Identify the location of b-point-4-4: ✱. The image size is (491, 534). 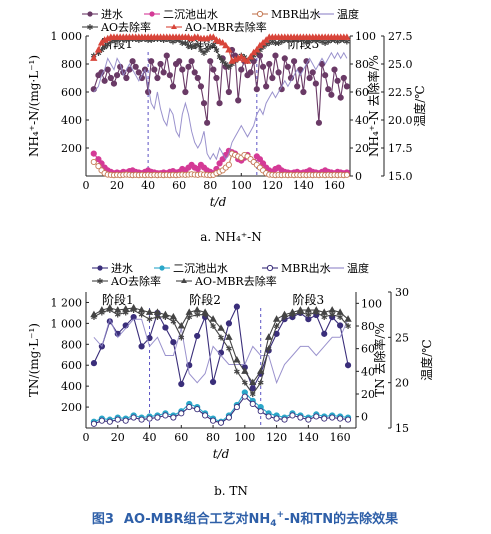
(125, 312).